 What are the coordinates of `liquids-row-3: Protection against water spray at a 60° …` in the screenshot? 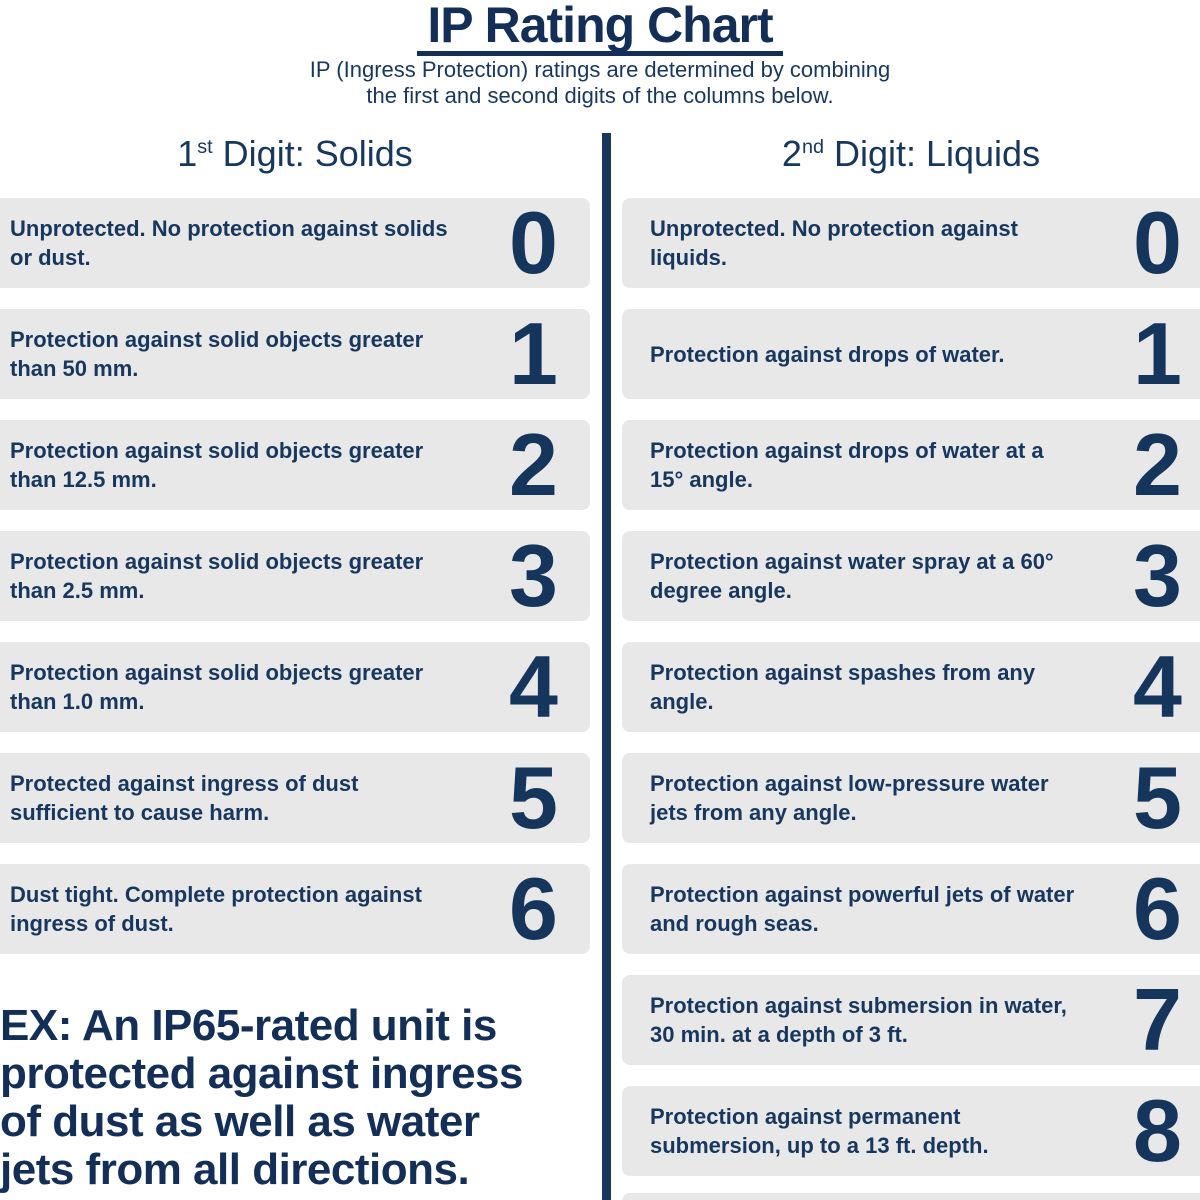 It's located at (911, 576).